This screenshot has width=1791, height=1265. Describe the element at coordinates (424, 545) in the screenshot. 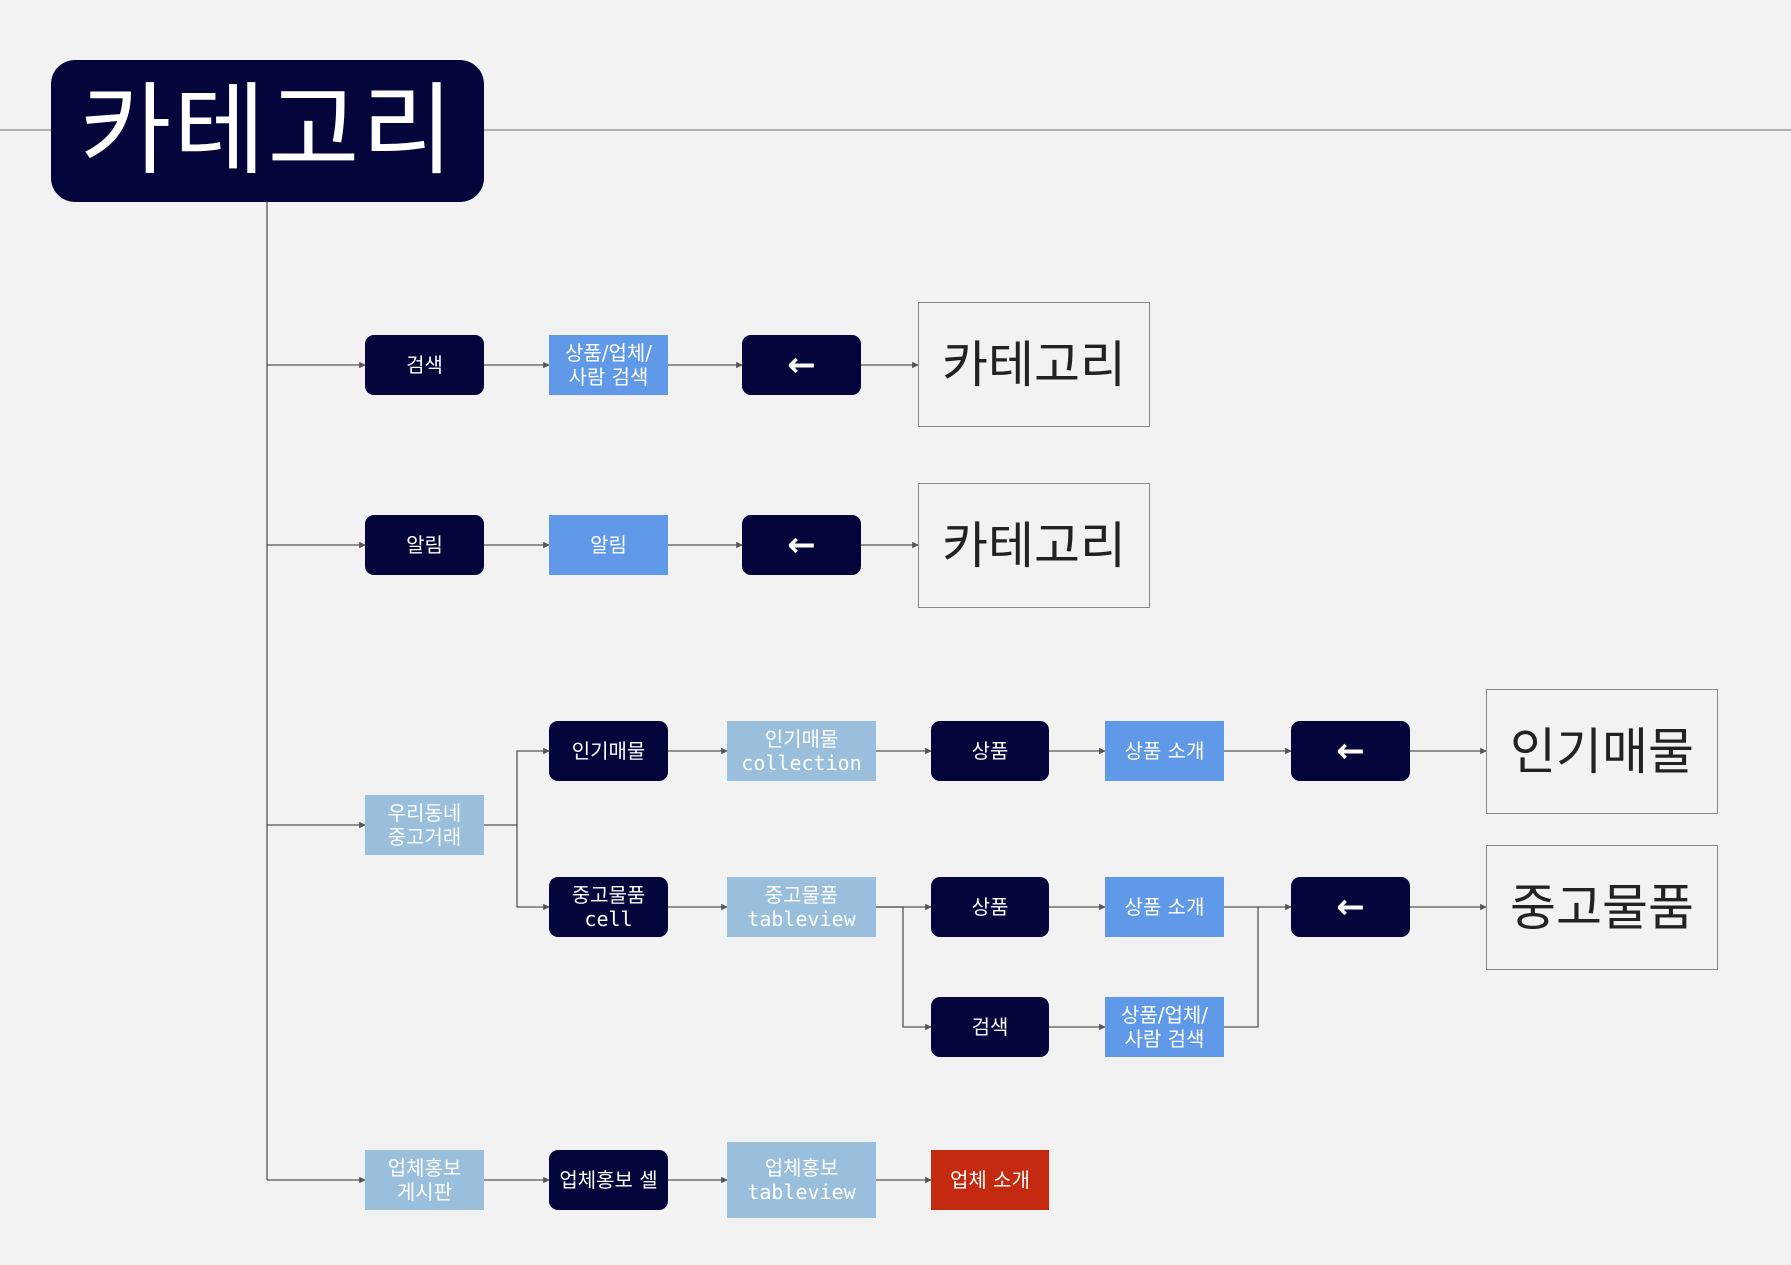

I see `notification-button: 알림` at that location.